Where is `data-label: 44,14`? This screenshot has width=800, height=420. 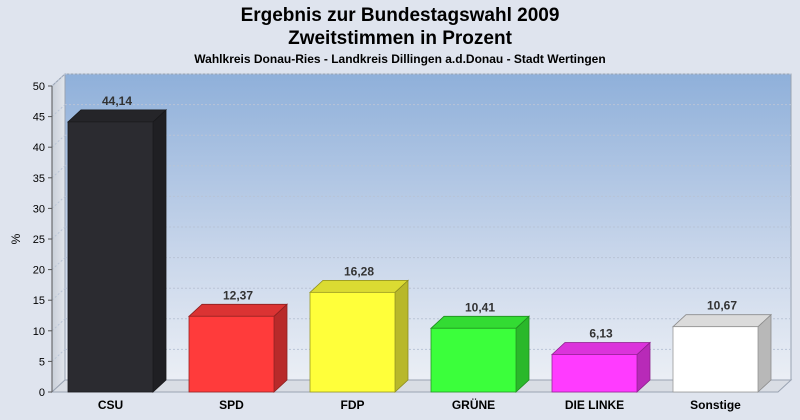 data-label: 44,14 is located at coordinates (117, 101).